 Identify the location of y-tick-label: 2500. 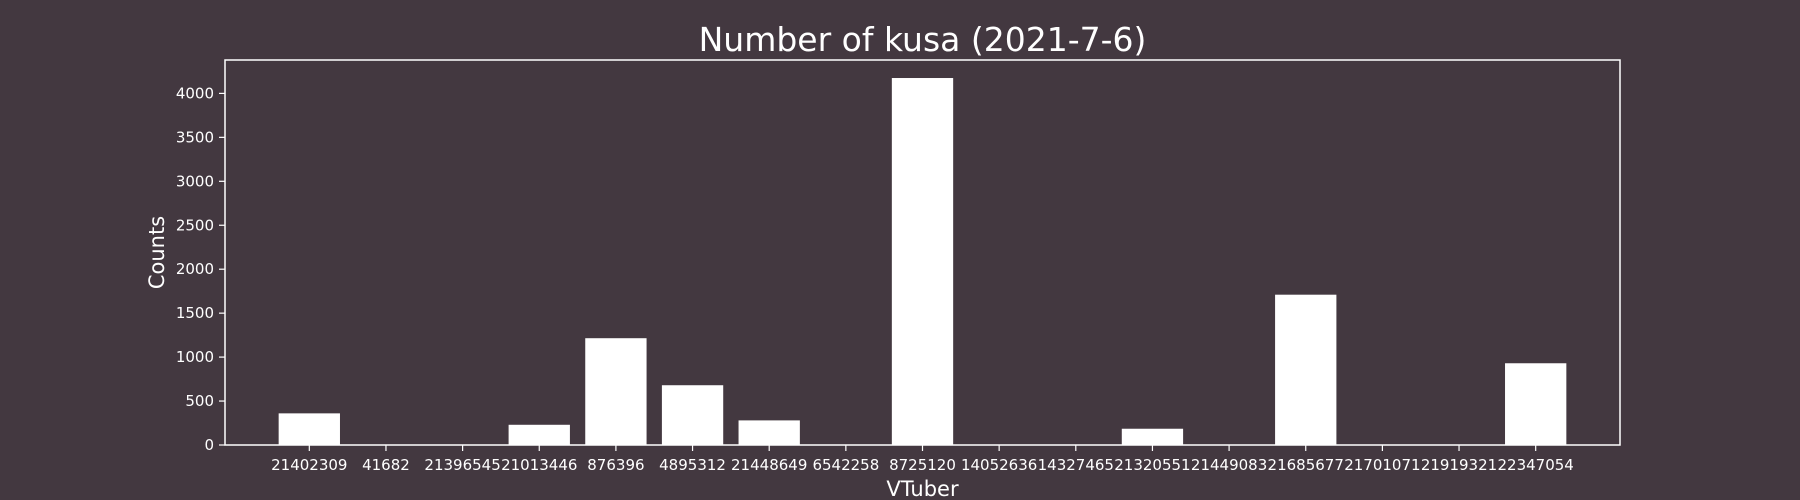
(195, 225).